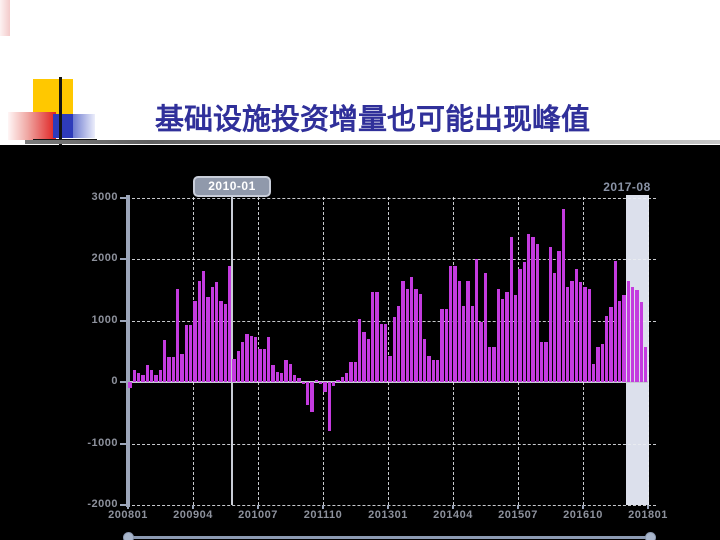  Describe the element at coordinates (323, 515) in the screenshot. I see `x-axis-label: 201110` at that location.